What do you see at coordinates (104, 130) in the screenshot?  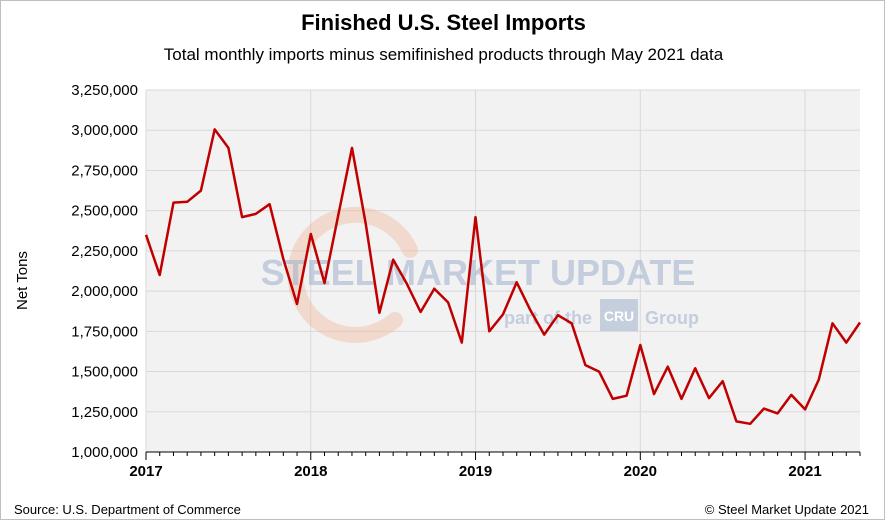 I see `y-tick-label: 3,000,000` at bounding box center [104, 130].